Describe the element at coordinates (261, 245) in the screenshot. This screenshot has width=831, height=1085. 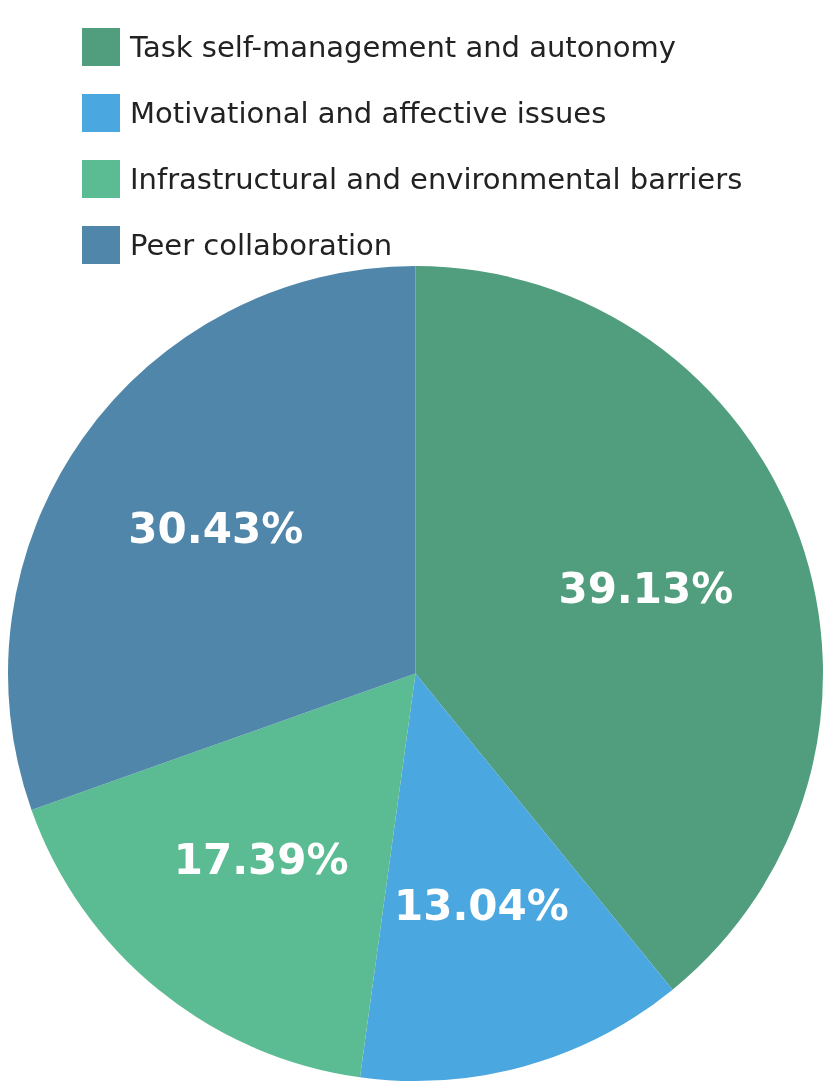
I see `legend-label: Peer collaboration` at that location.